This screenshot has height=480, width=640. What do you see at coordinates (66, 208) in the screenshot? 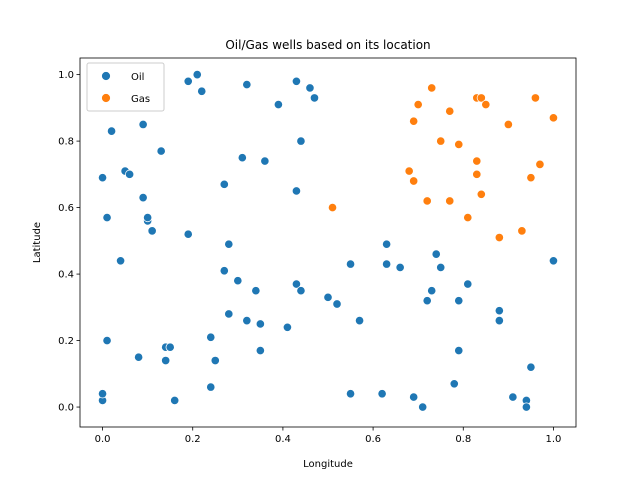
I see `y-tick-label: 0.6` at bounding box center [66, 208].